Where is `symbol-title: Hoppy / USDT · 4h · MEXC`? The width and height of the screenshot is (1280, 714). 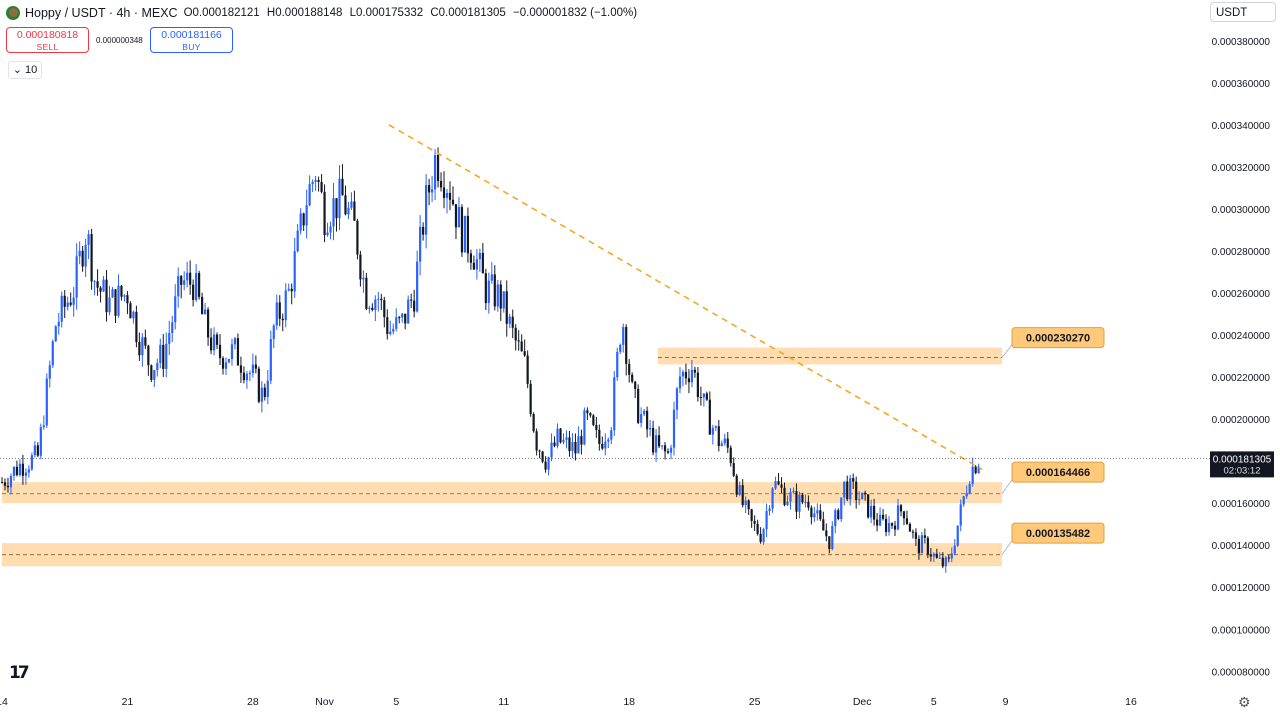 symbol-title: Hoppy / USDT · 4h · MEXC is located at coordinates (101, 13).